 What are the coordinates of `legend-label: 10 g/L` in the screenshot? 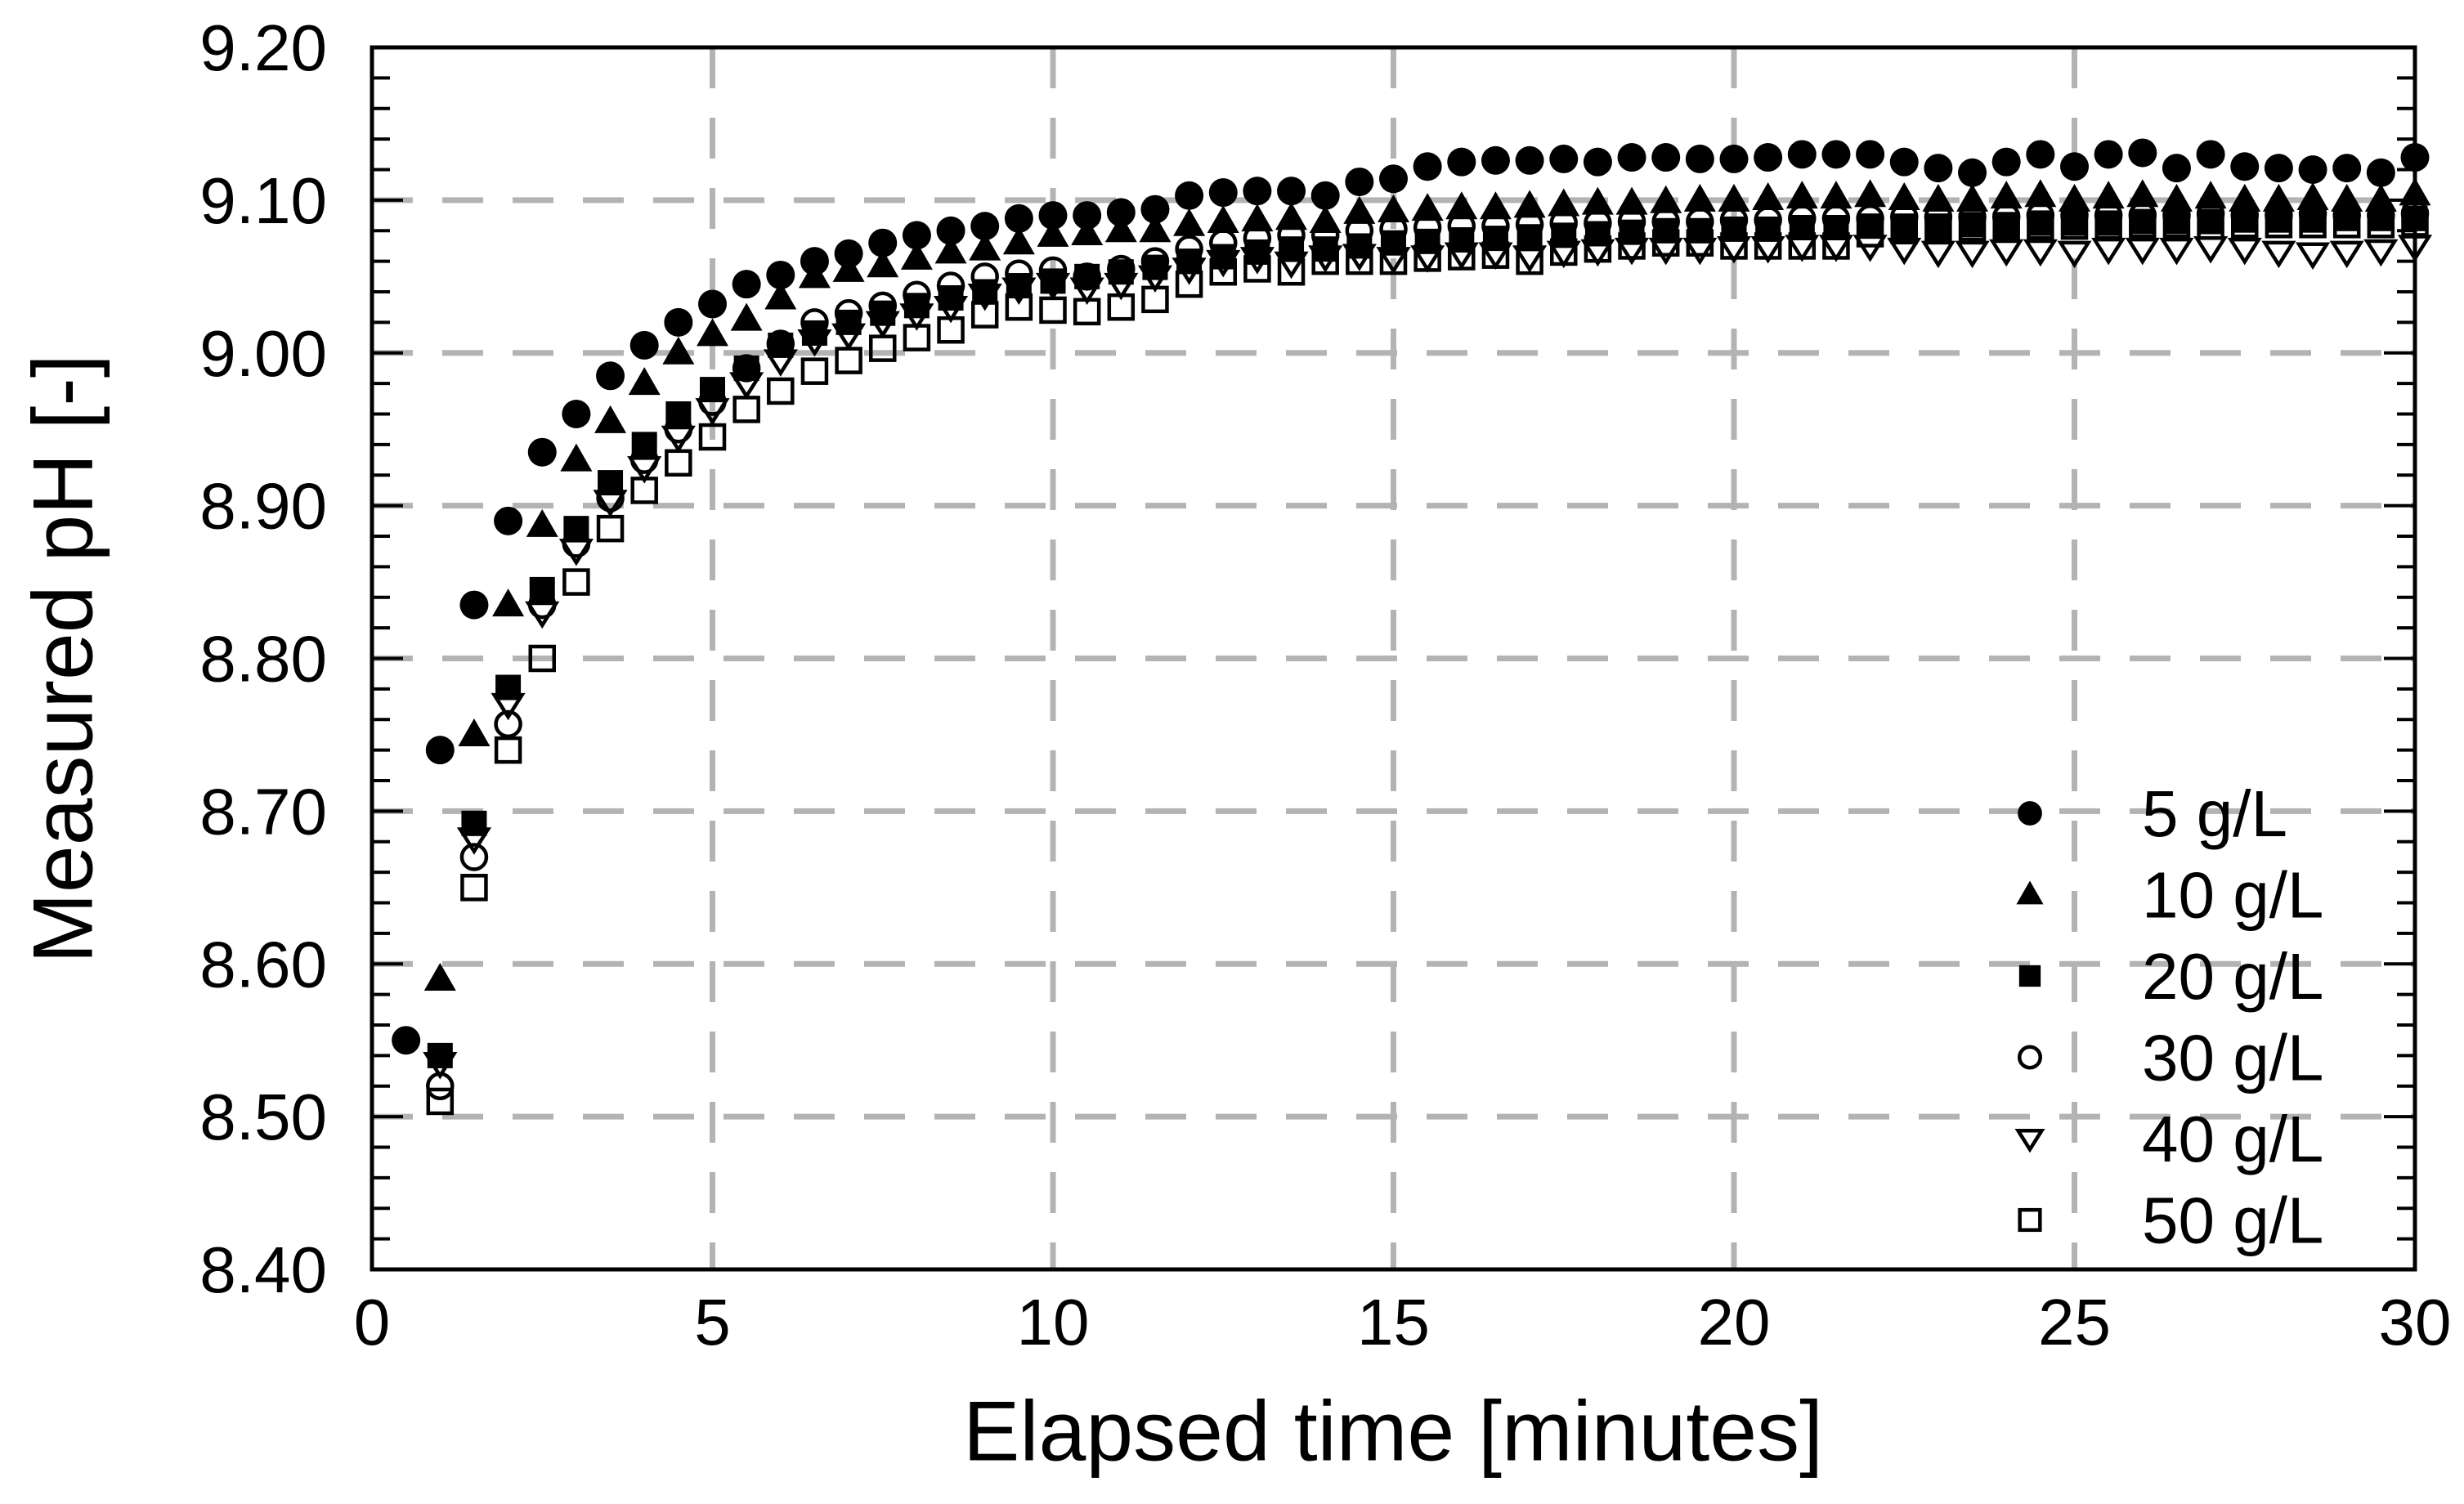 It's located at (2232, 895).